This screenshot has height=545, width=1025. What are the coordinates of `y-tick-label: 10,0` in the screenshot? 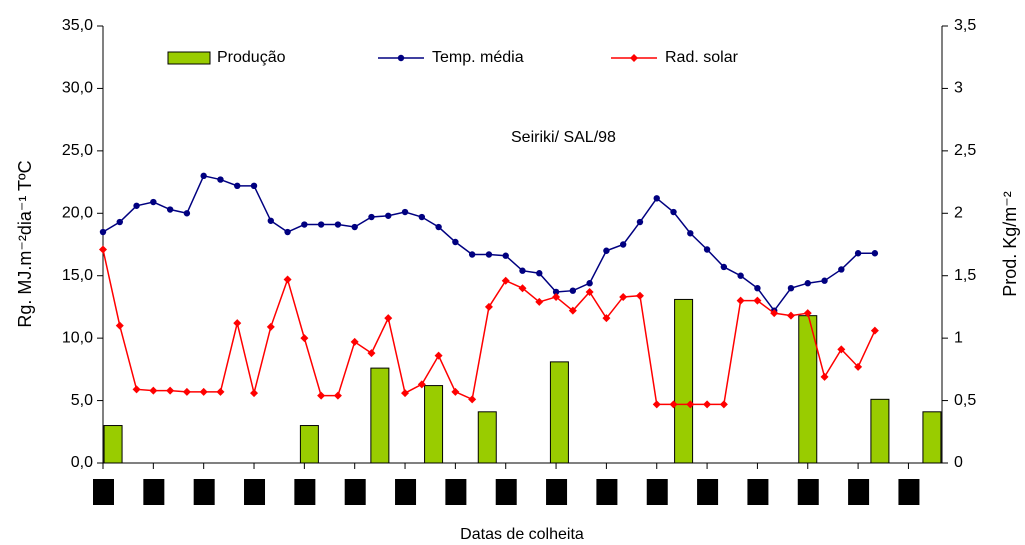 It's located at (77, 337).